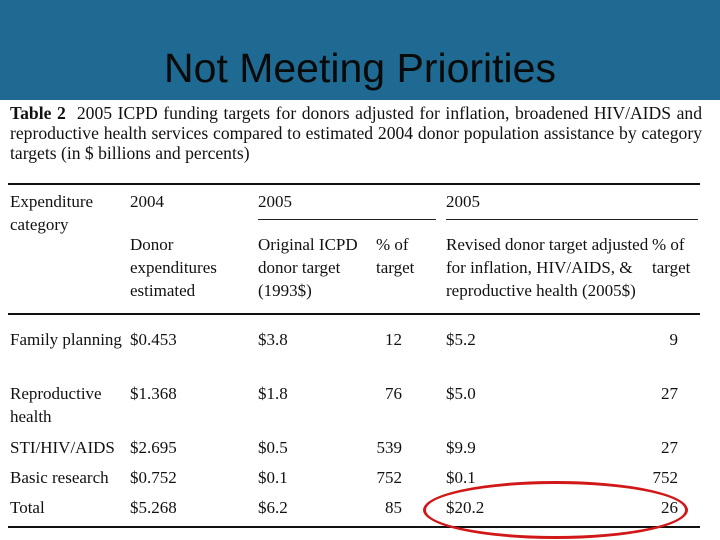 The width and height of the screenshot is (720, 540). I want to click on row-donor-2004: $0.453, so click(153, 339).